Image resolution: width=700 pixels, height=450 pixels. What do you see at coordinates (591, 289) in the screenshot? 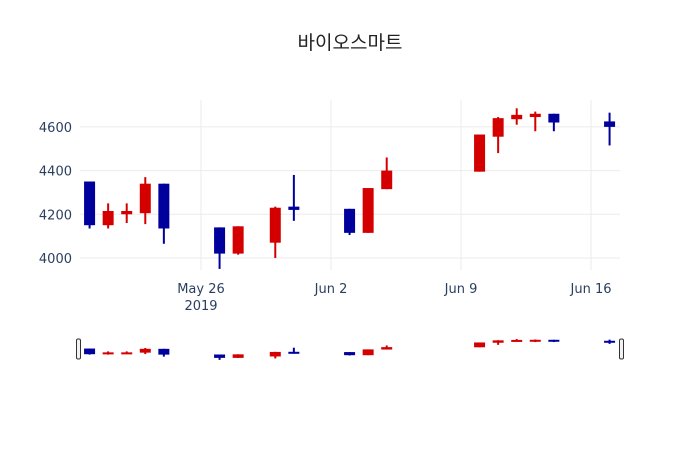
I see `x-tick-label: Jun 16` at bounding box center [591, 289].